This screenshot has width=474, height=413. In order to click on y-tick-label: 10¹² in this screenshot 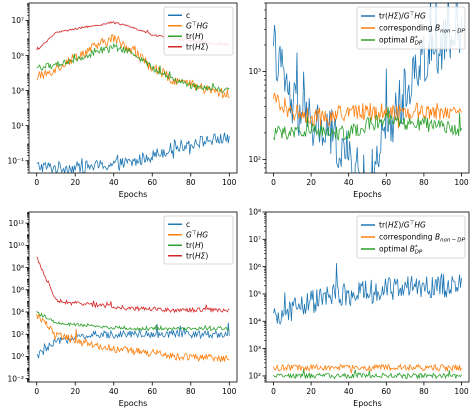, I will do `click(16, 223)`.